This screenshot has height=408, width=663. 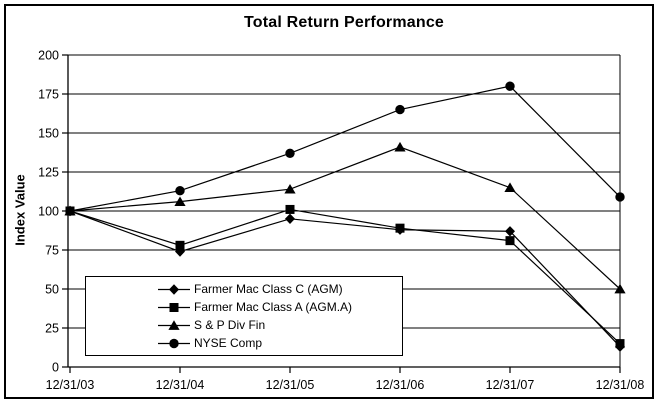 What do you see at coordinates (280, 325) in the screenshot?
I see `legend-item: S & P Div Fin` at bounding box center [280, 325].